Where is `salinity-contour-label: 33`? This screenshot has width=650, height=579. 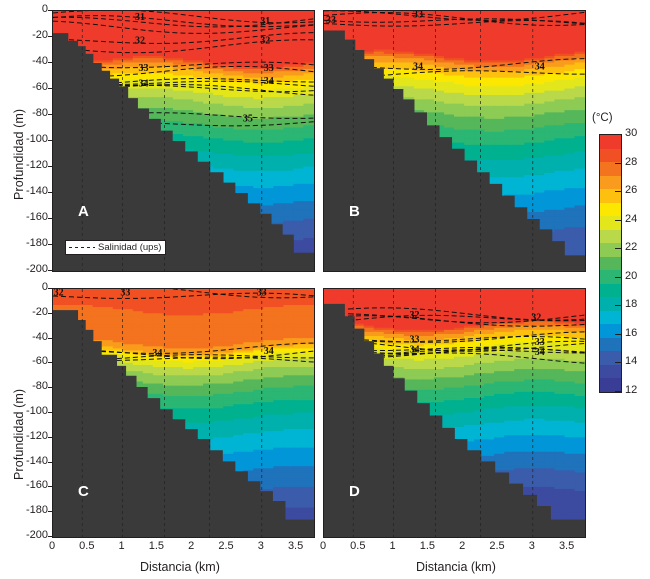 salinity-contour-label: 33 is located at coordinates (143, 68).